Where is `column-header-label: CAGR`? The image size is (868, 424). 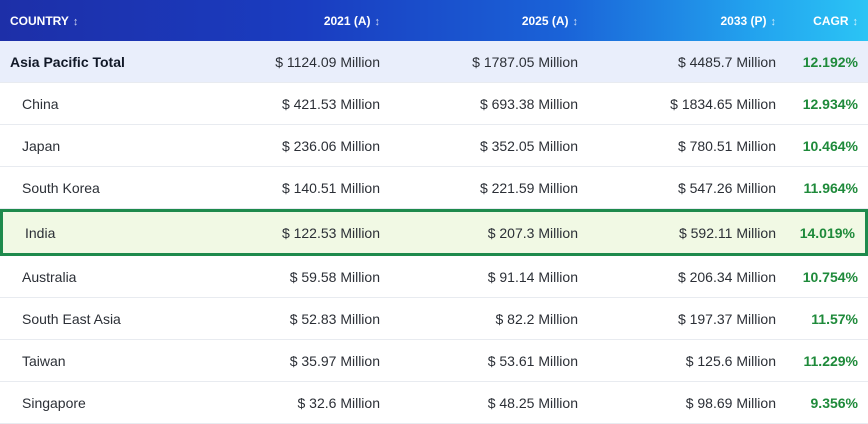 column-header-label: CAGR is located at coordinates (831, 20).